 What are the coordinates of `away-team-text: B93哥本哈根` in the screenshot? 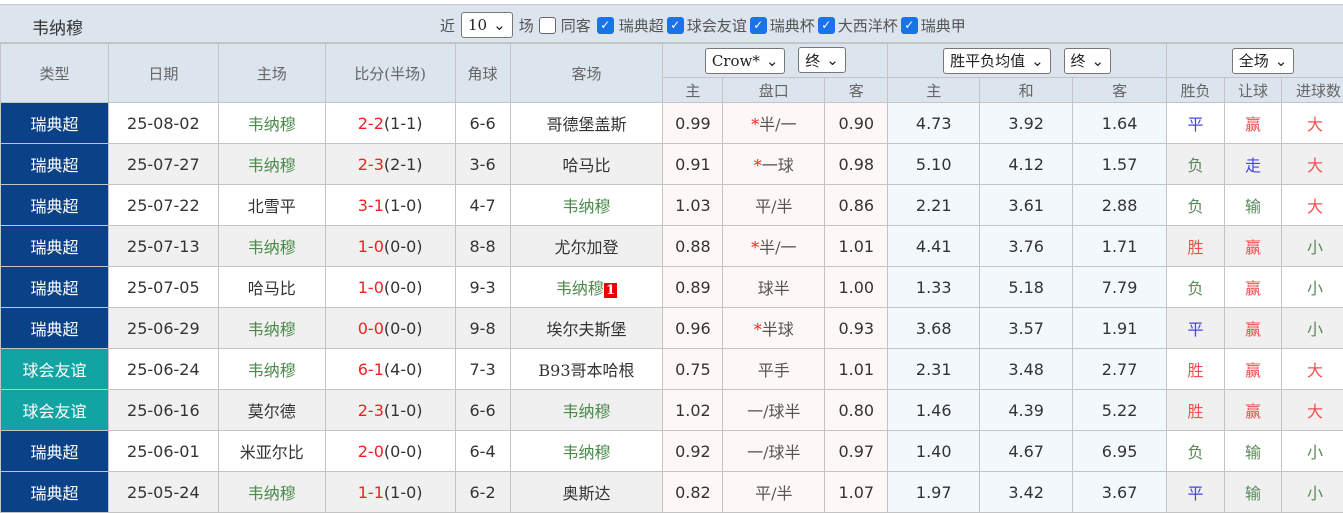 It's located at (586, 370).